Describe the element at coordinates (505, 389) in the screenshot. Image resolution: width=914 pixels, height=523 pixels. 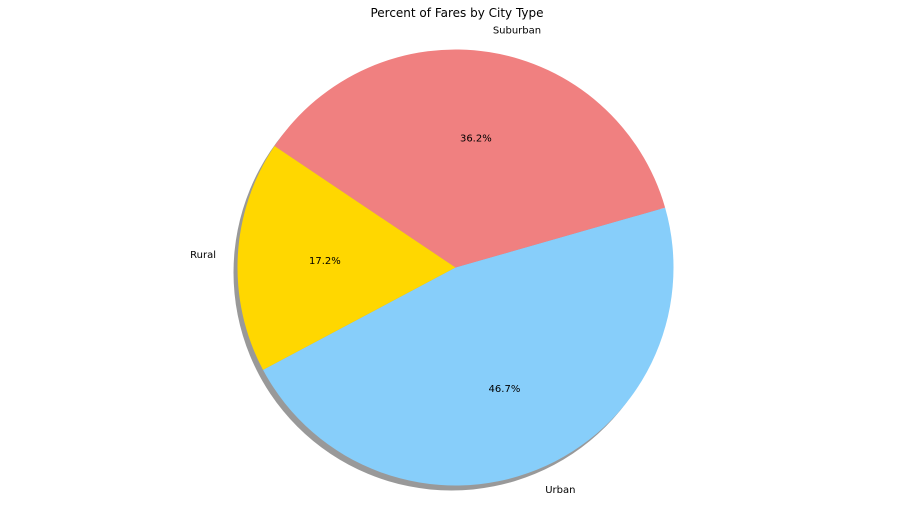
I see `pie-percent-label-urban: 46.7%` at that location.